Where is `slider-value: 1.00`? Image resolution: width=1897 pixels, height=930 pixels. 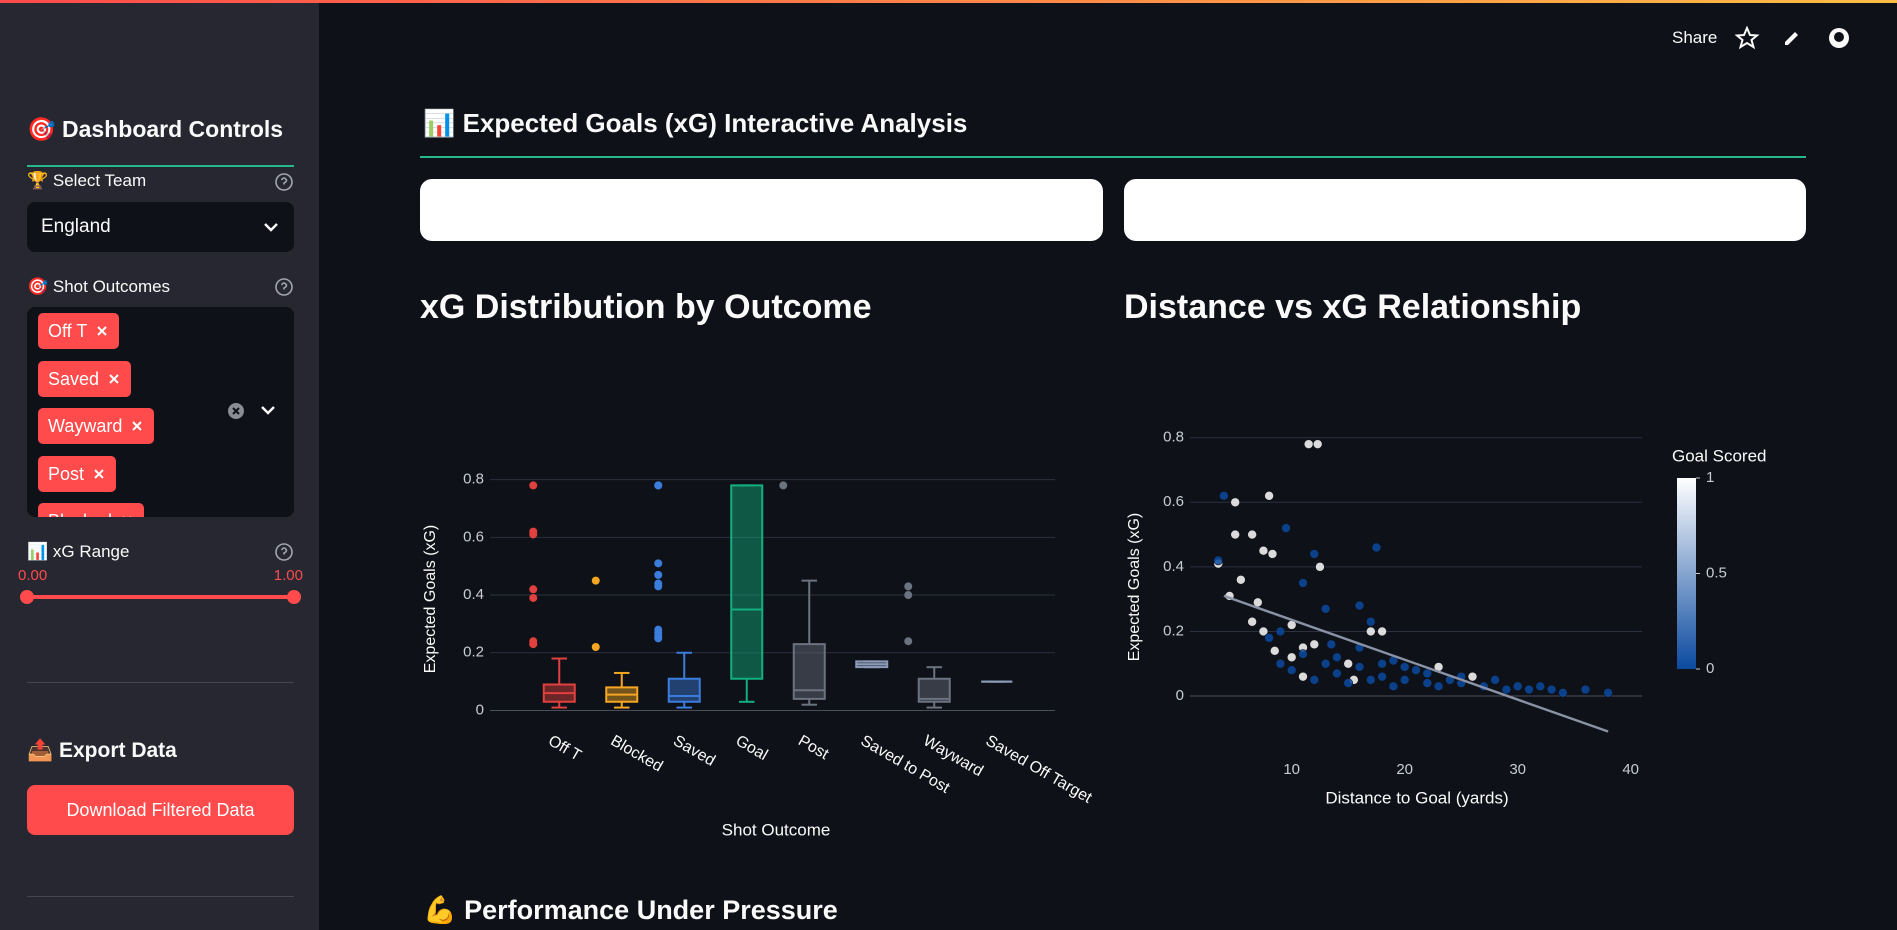
slider-value: 1.00 is located at coordinates (288, 575).